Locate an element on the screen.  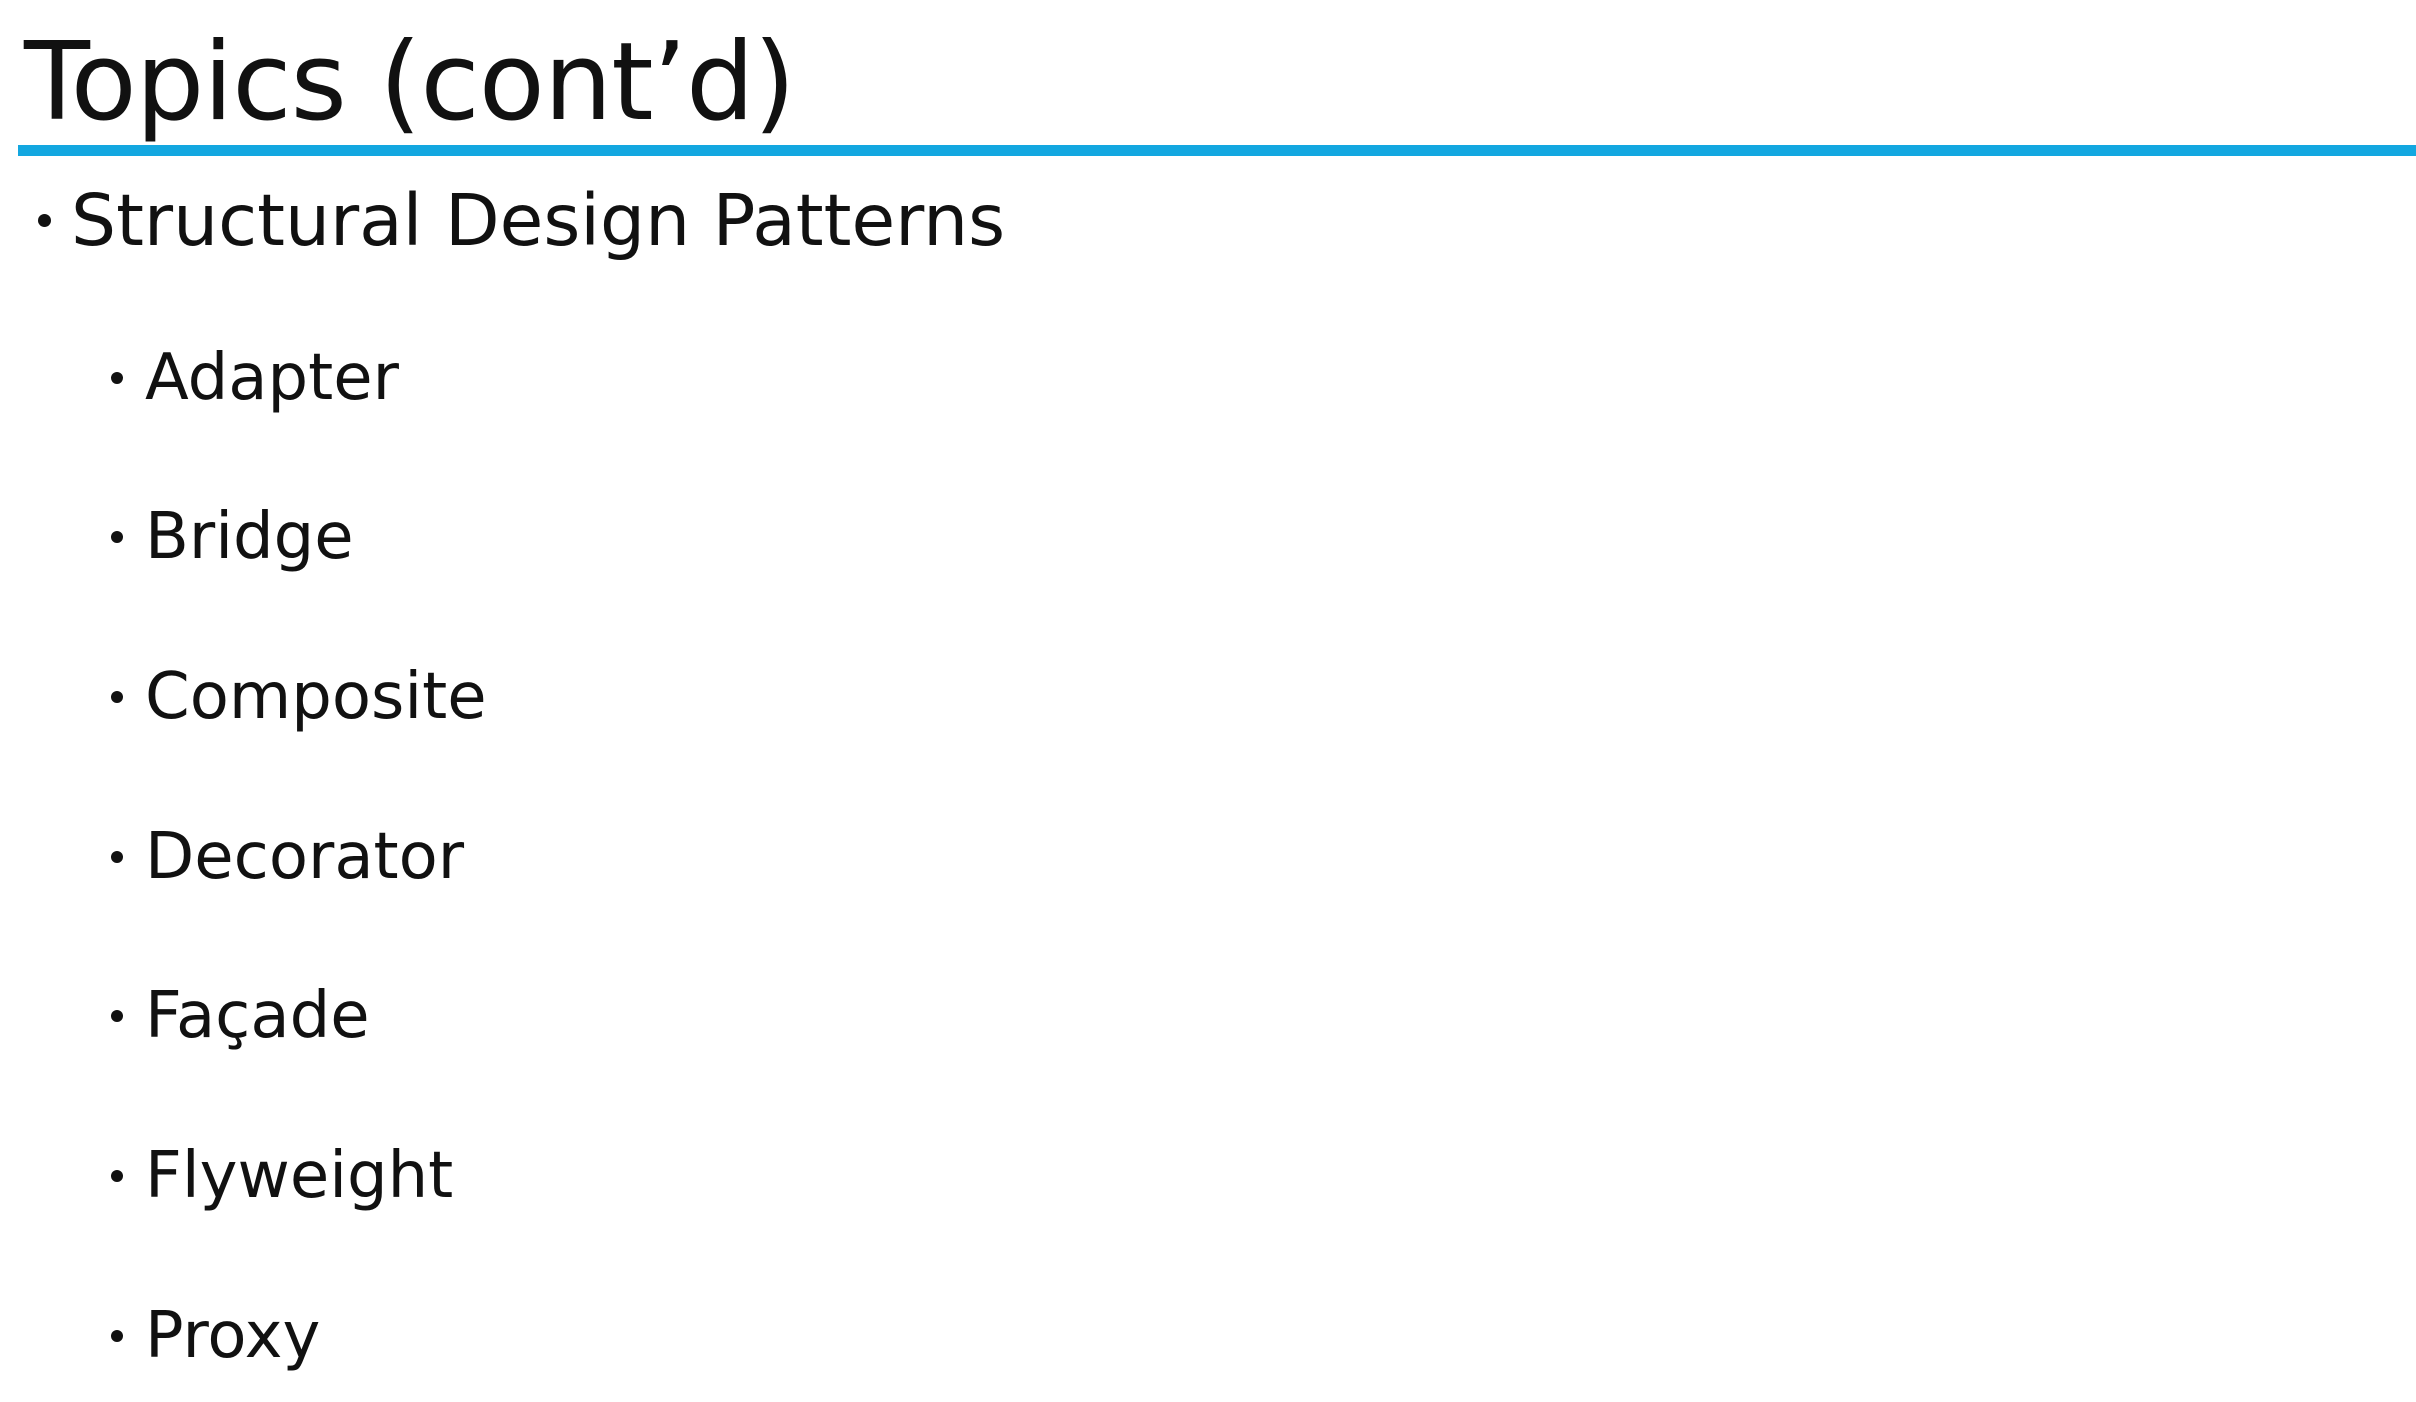
sub-bullet-adapter: Adapter is located at coordinates (255, 378).